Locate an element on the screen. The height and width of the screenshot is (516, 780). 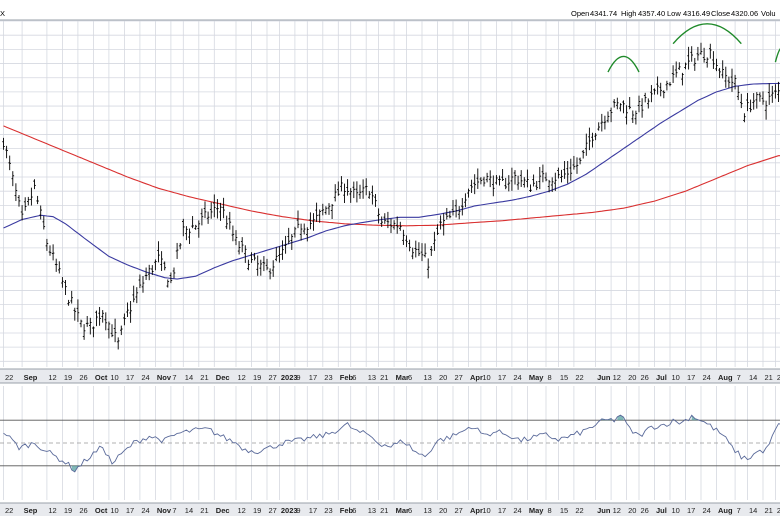
price-x-tick-21: Feb is located at coordinates (347, 377).